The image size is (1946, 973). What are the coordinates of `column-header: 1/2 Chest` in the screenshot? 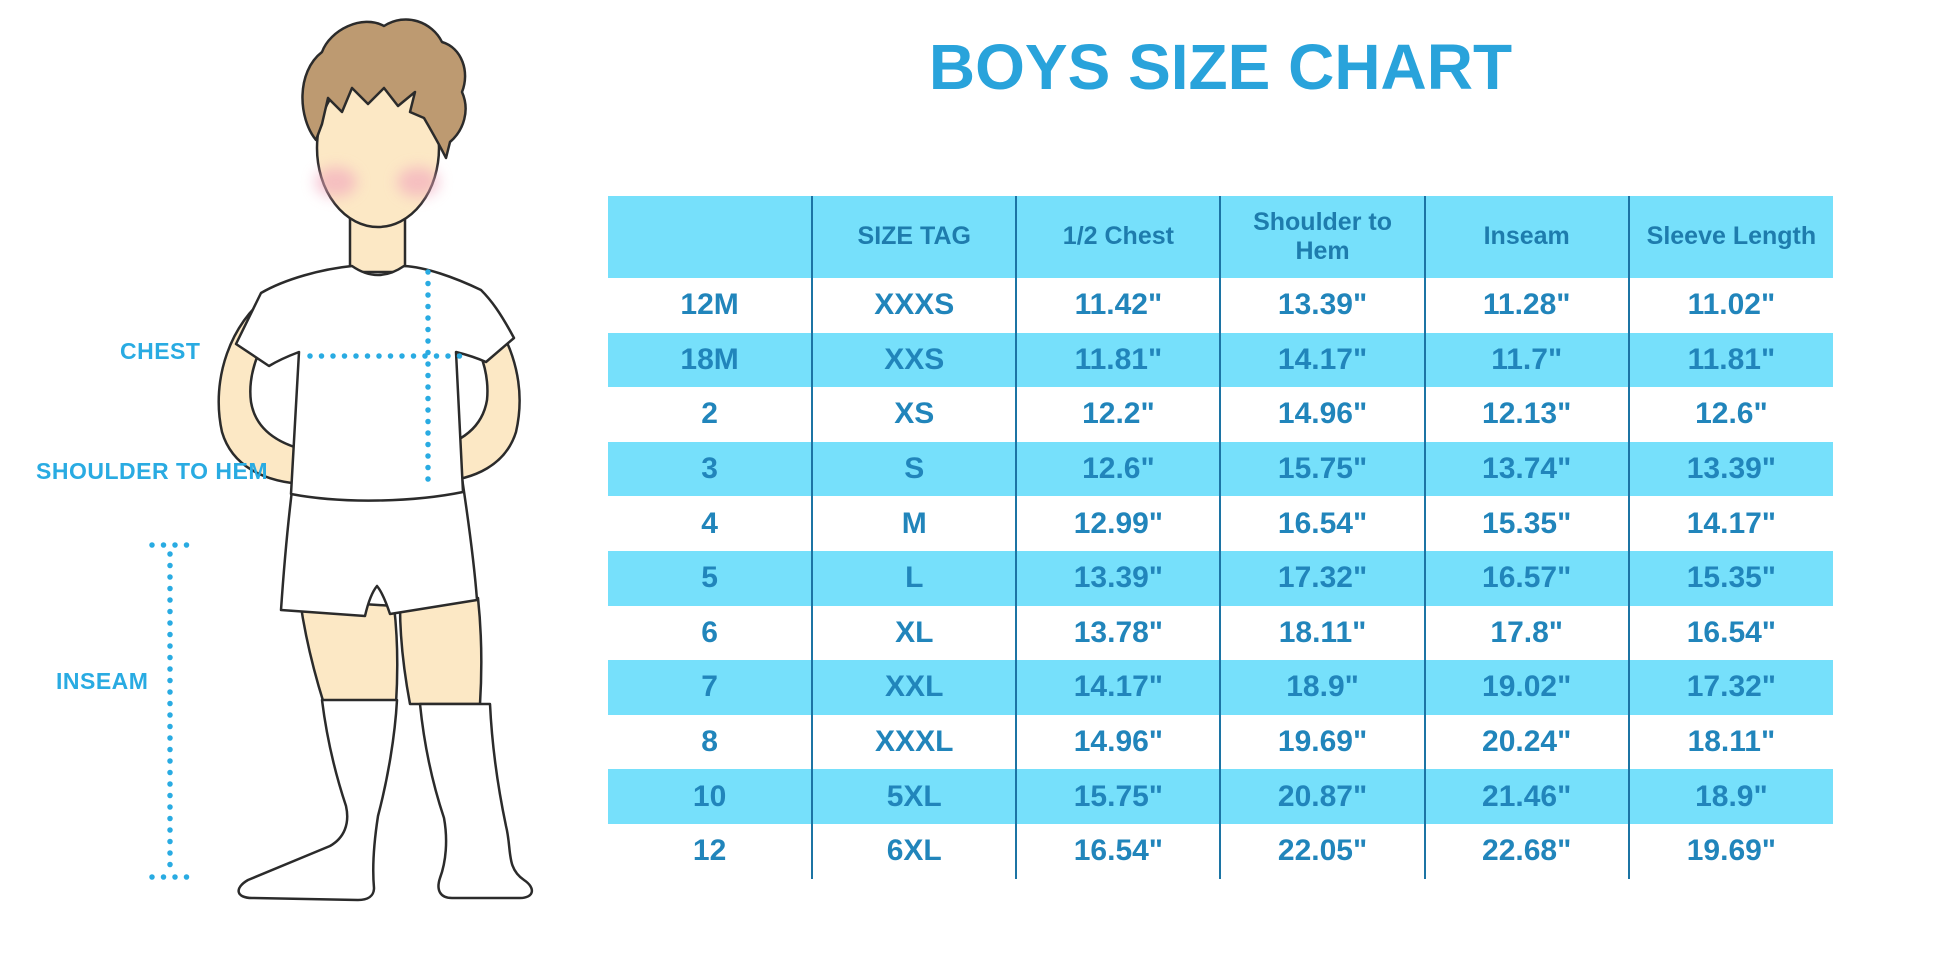 It's located at (1118, 237).